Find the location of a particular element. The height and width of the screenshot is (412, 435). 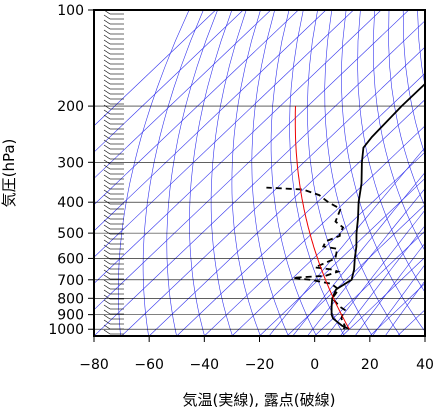

x-axis-ticks: −80 −60 −40 −20 0 20 40 is located at coordinates (256, 354).